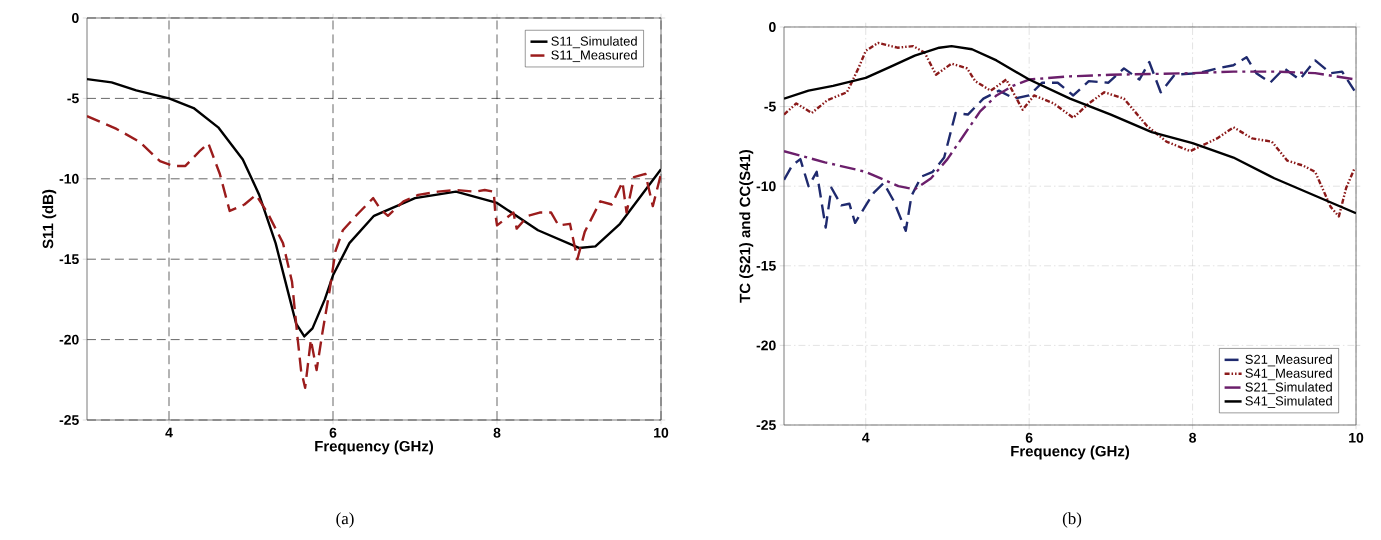  What do you see at coordinates (345, 520) in the screenshot?
I see `text: (a)` at bounding box center [345, 520].